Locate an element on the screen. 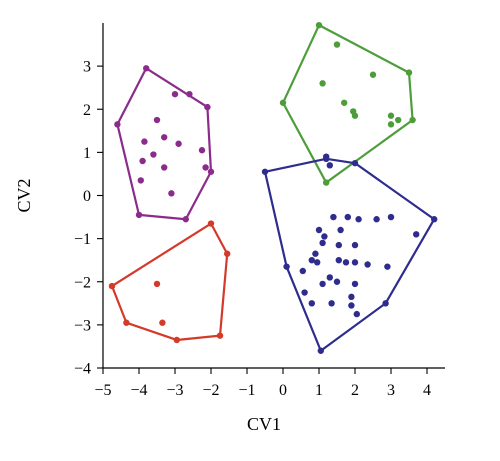  y-tick-label: −1 is located at coordinates (82, 239).